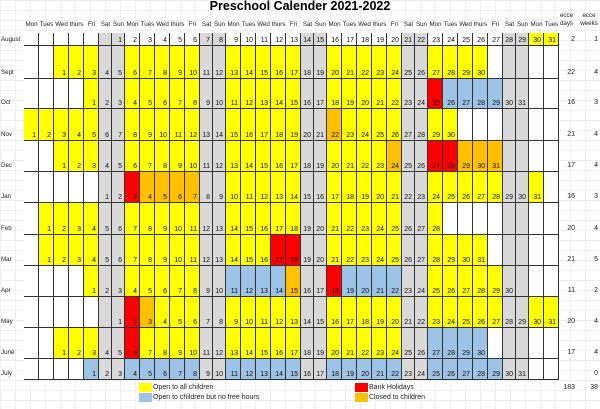 The width and height of the screenshot is (600, 409). What do you see at coordinates (571, 196) in the screenshot?
I see `ecce-days-value: 16` at bounding box center [571, 196].